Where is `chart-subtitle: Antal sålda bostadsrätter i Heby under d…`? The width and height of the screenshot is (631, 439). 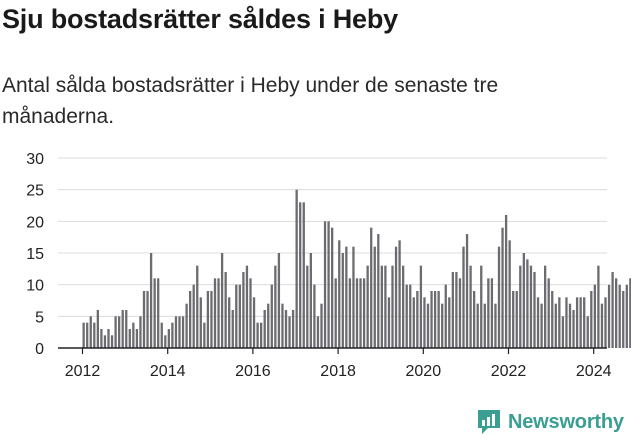 chart-subtitle: Antal sålda bostadsrätter i Heby under d… is located at coordinates (250, 101).